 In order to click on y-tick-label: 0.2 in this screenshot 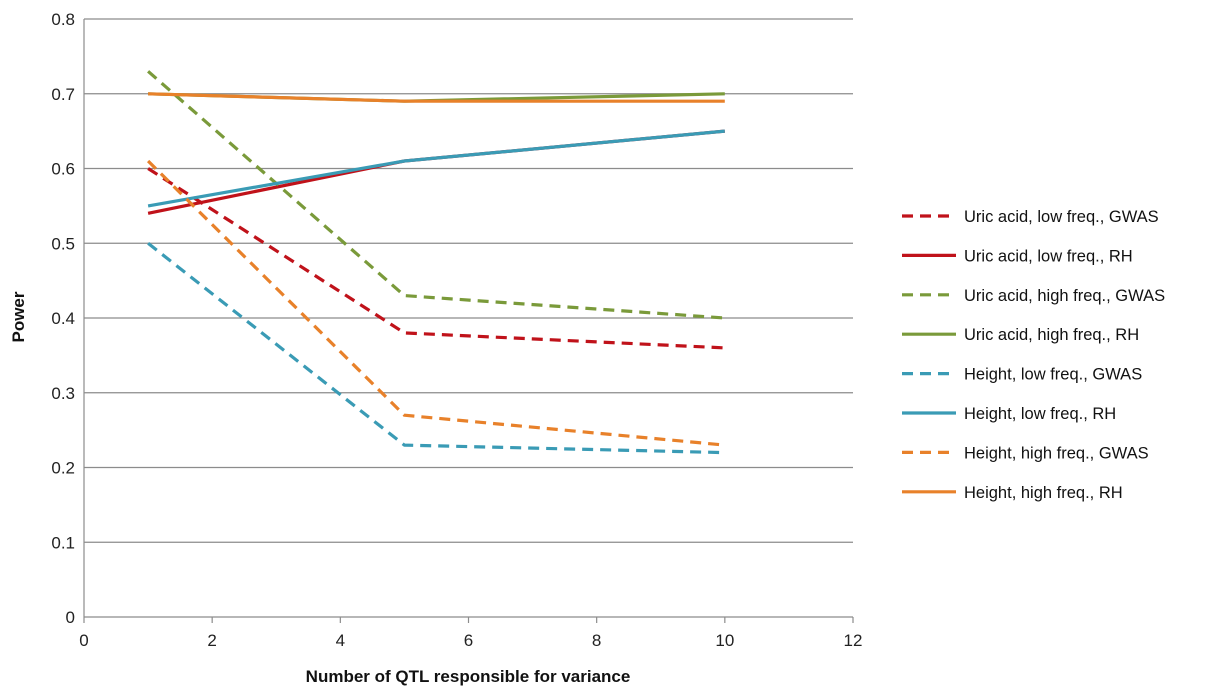, I will do `click(63, 468)`.